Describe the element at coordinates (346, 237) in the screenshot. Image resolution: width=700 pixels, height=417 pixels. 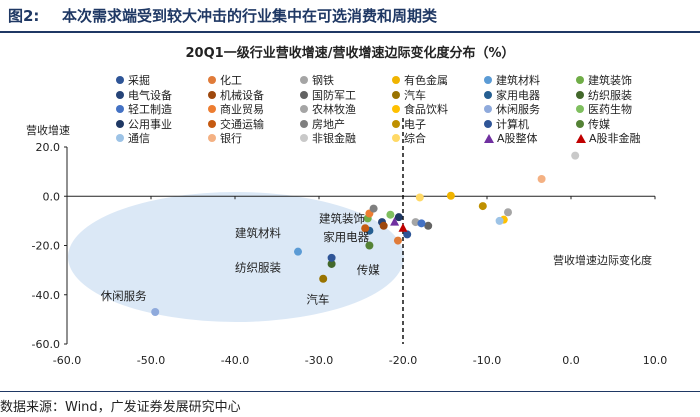
I see `annotation-label: 家用电器` at that location.